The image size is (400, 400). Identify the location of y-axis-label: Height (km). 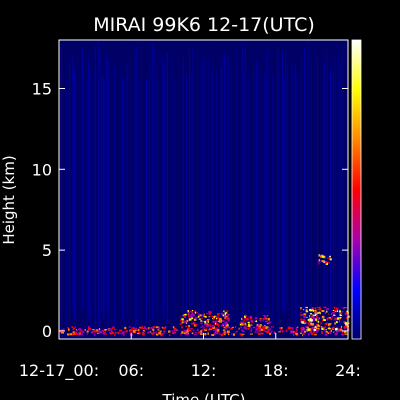
(9, 199).